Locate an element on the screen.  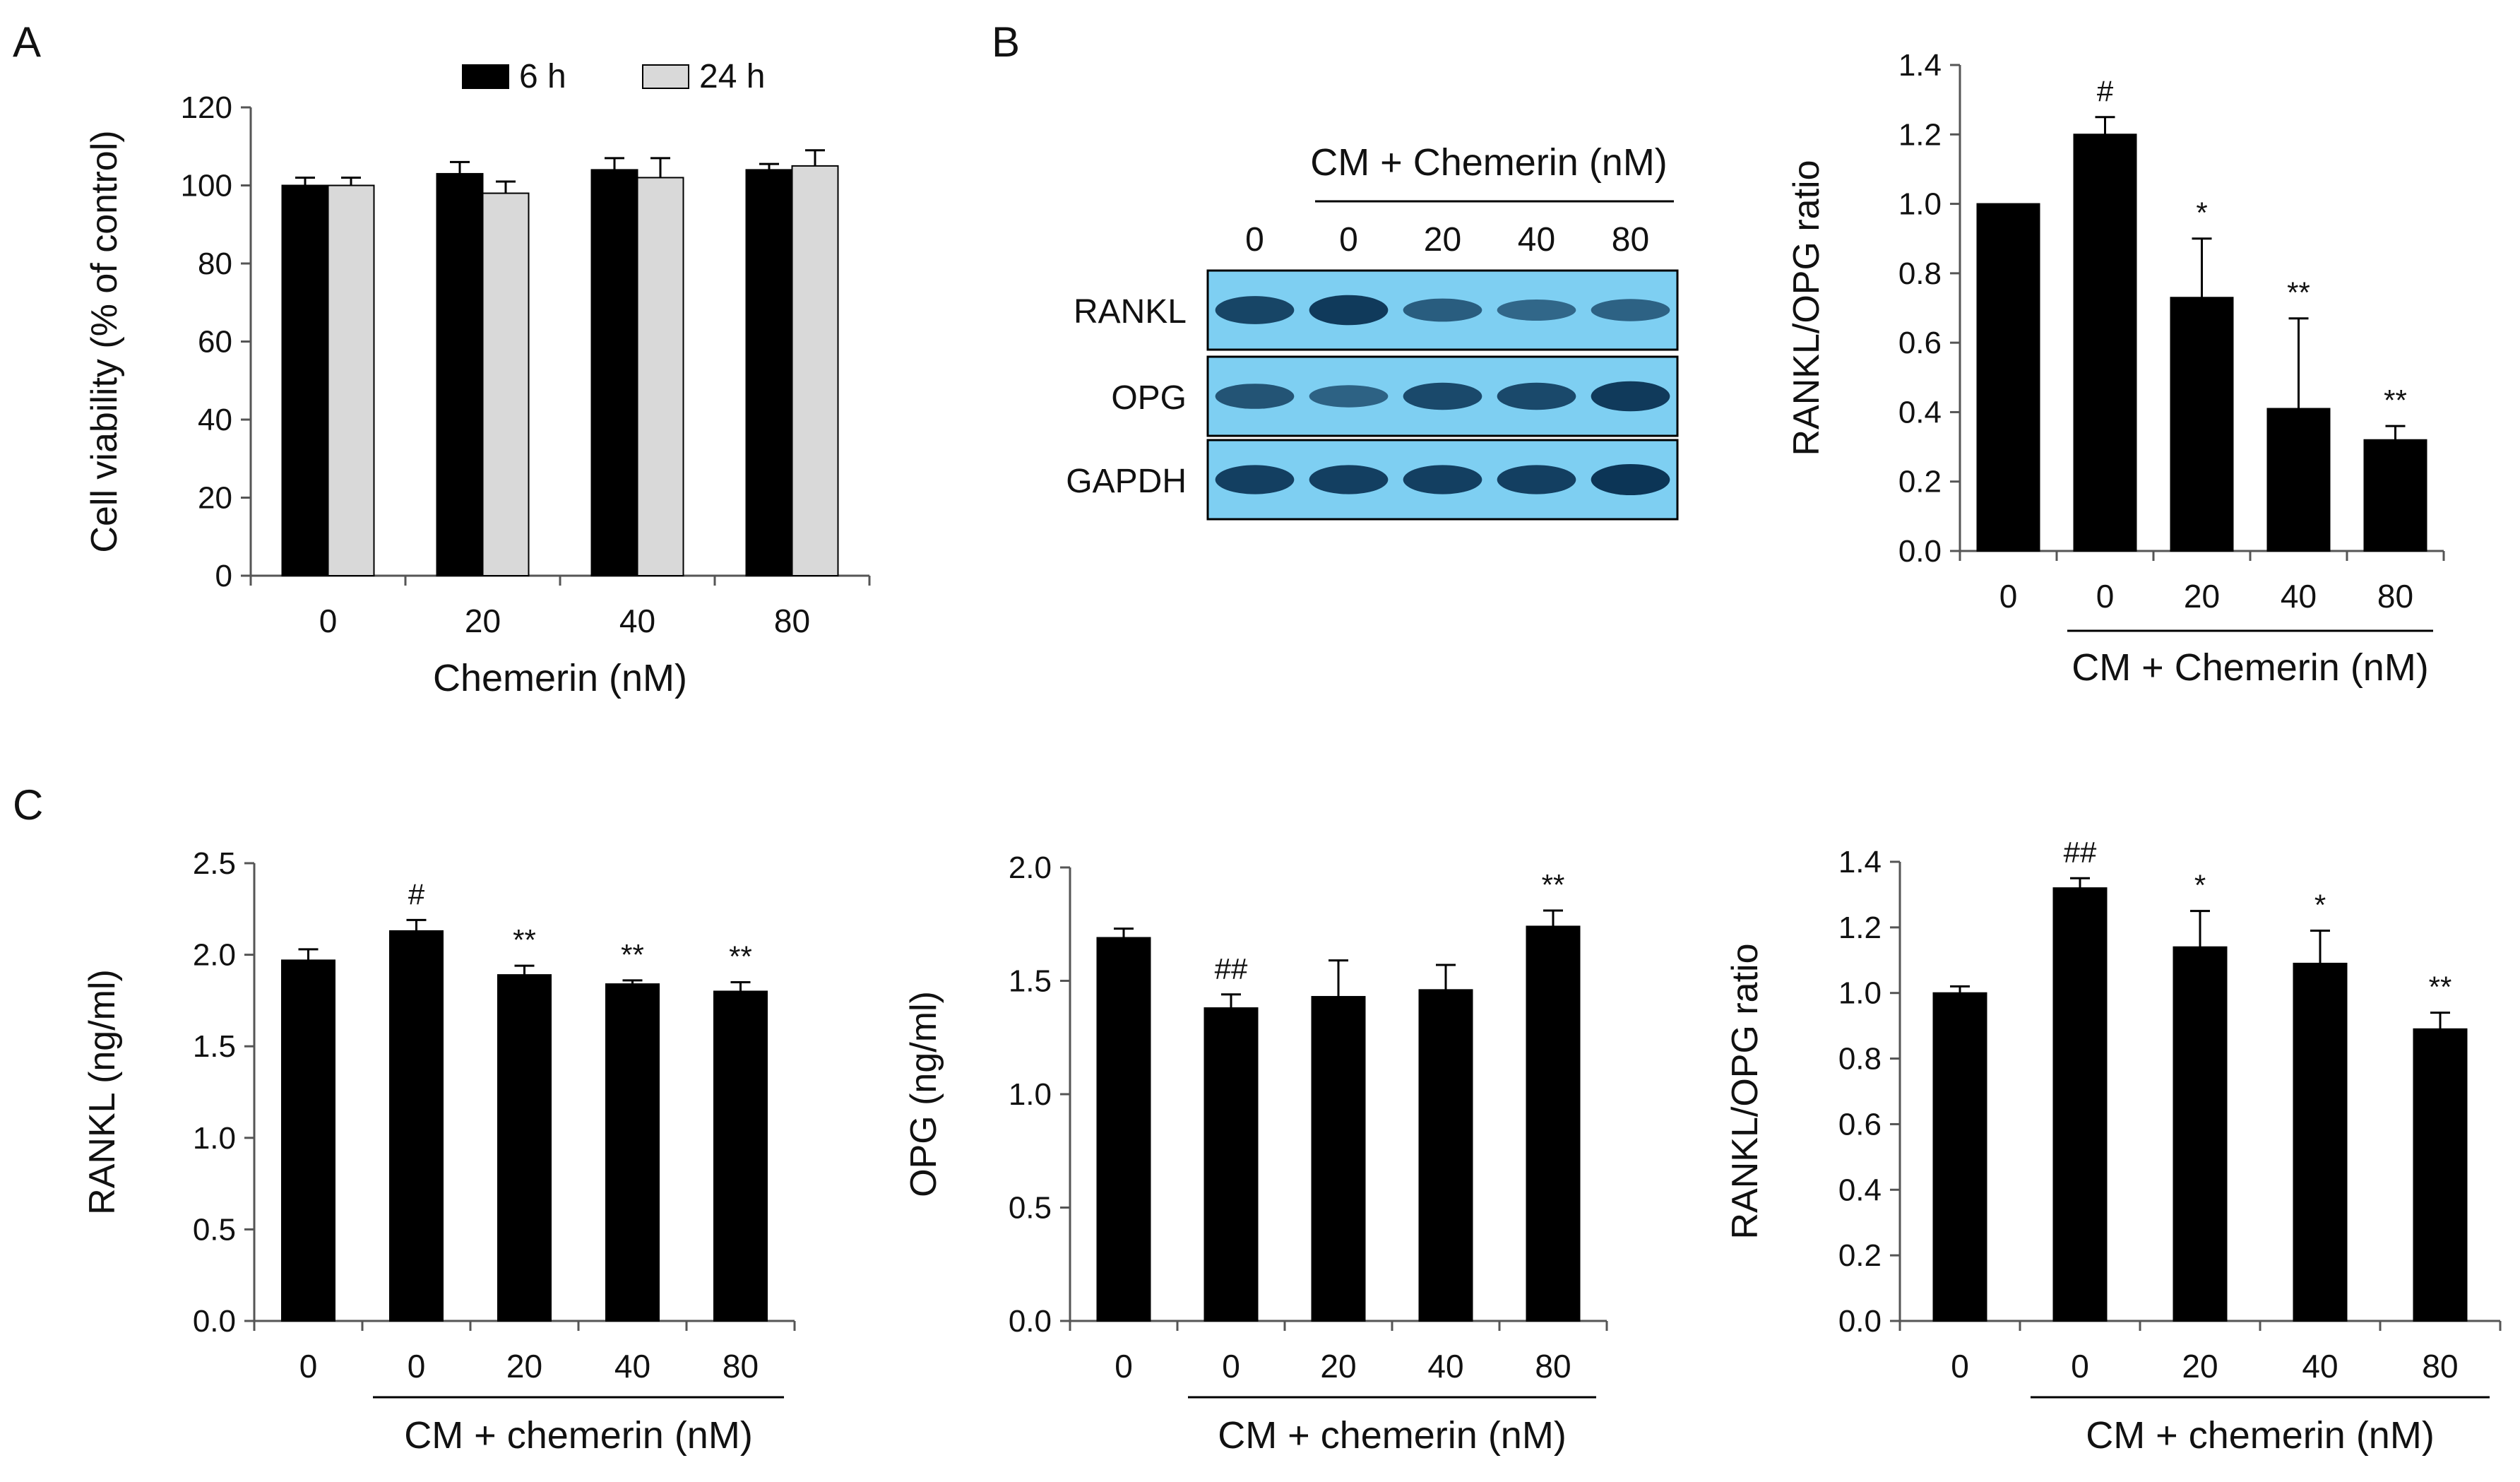
blot-lane-label: 20 is located at coordinates (1443, 240).